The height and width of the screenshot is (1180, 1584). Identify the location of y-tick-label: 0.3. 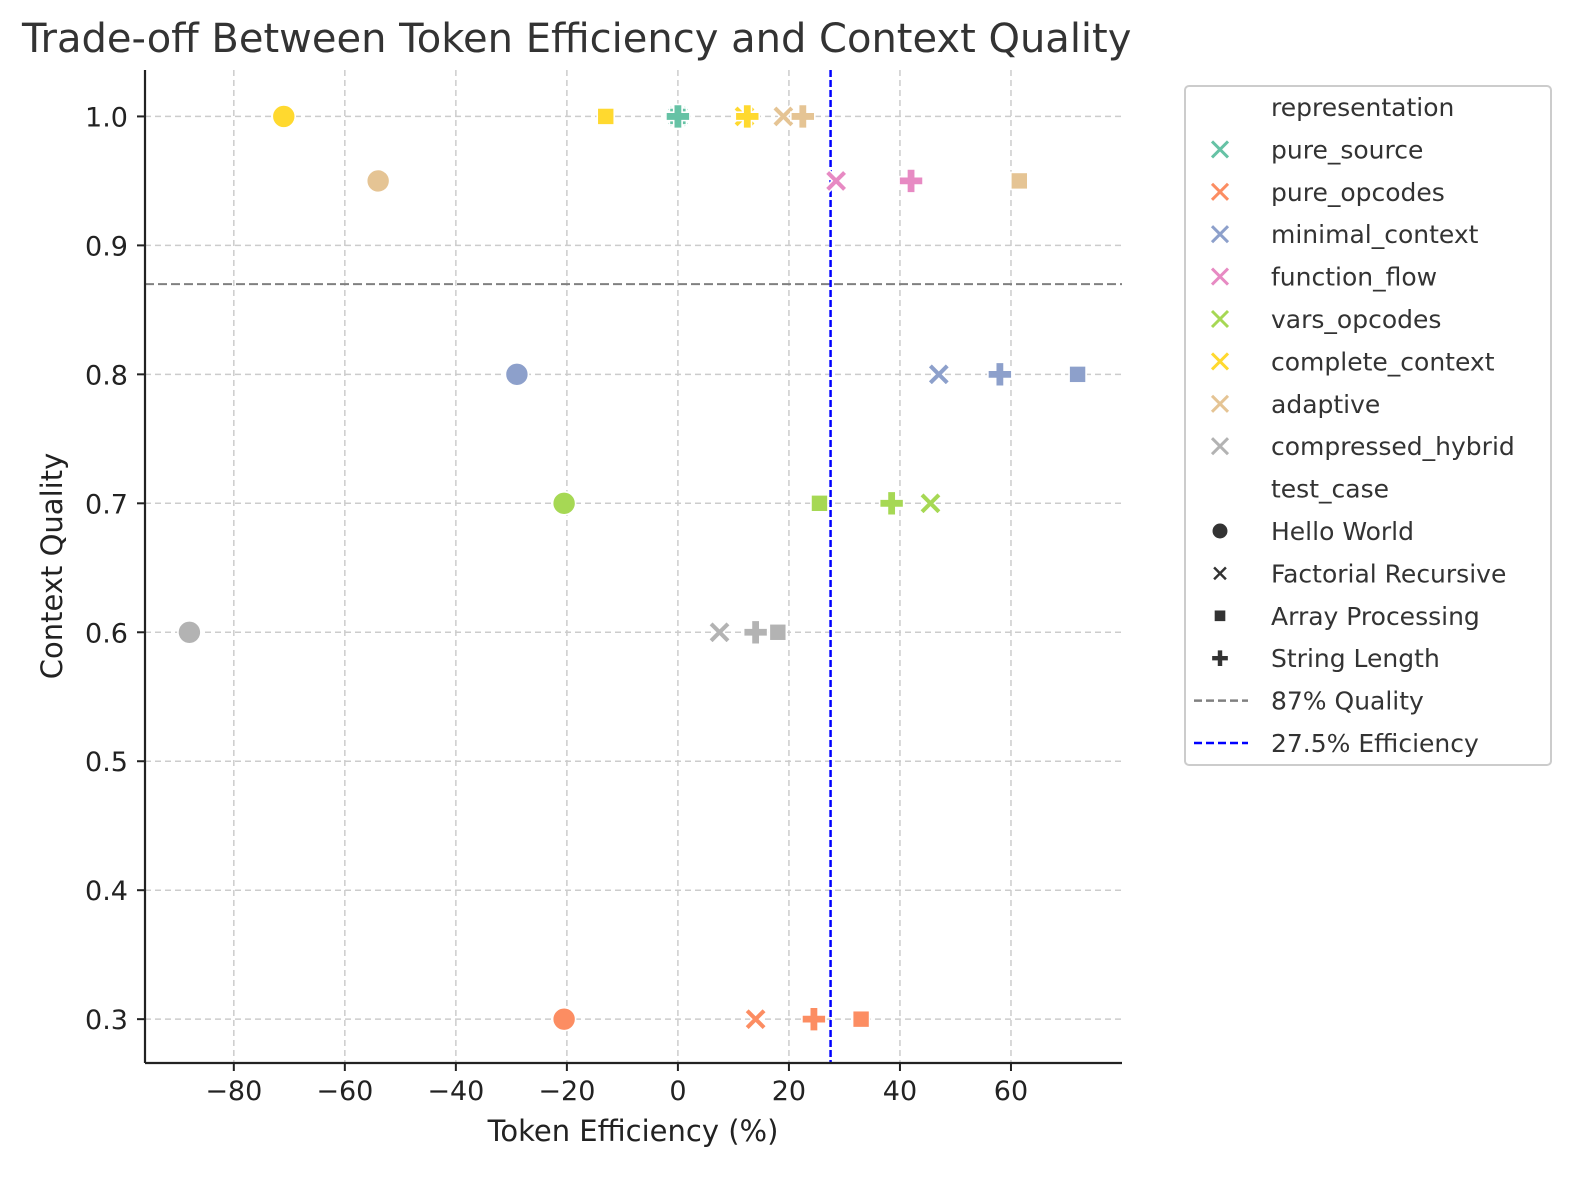
(106, 1020).